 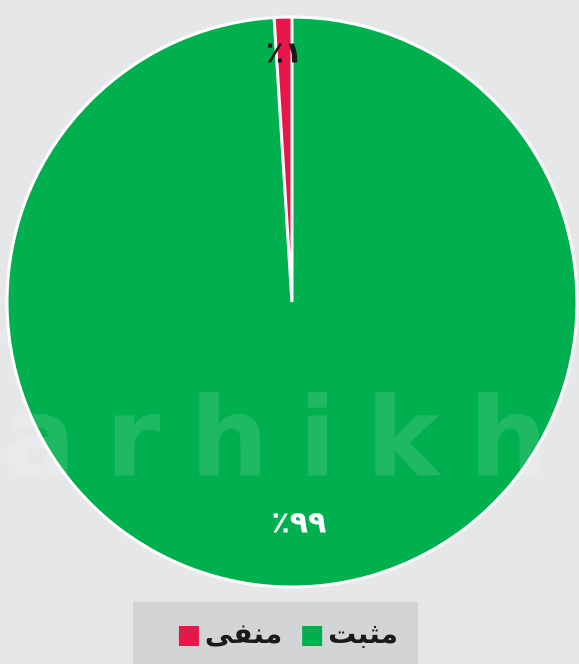 What do you see at coordinates (283, 159) in the screenshot?
I see `pie-slice` at bounding box center [283, 159].